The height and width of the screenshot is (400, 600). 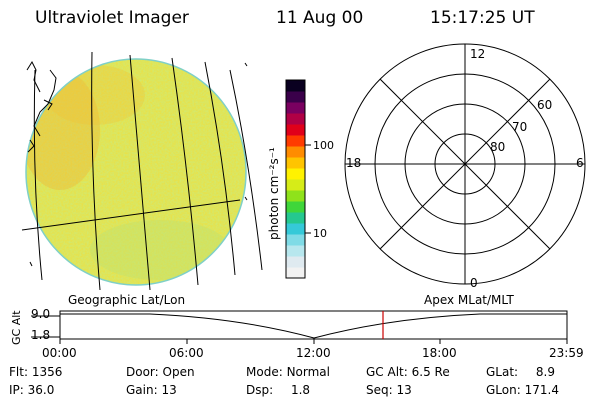 What do you see at coordinates (580, 163) in the screenshot?
I see `mlt-label-6: 6` at bounding box center [580, 163].